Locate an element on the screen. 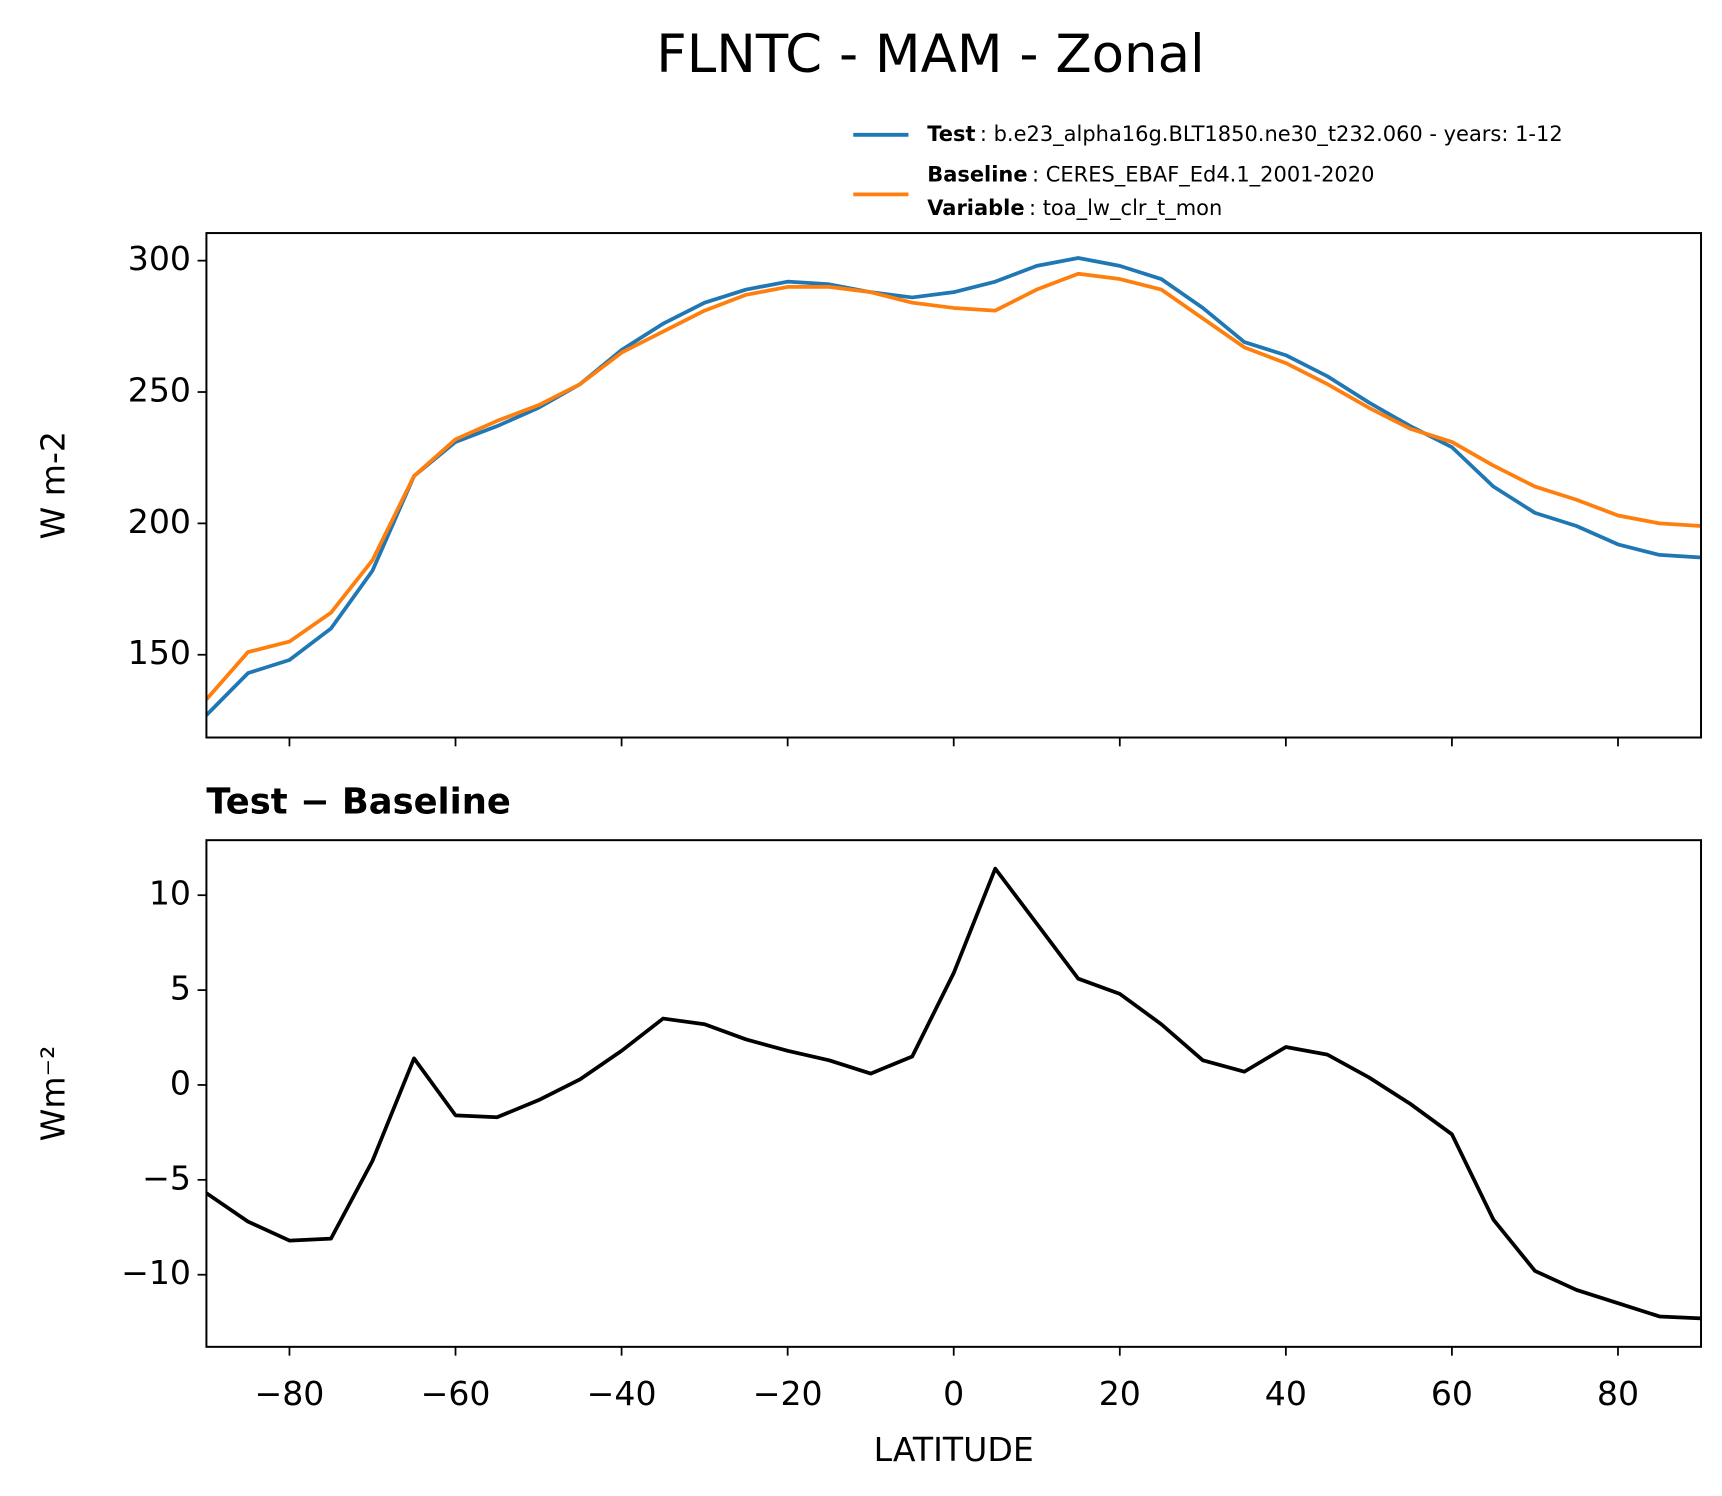 This screenshot has width=1722, height=1496. x-tick-label: −60 is located at coordinates (456, 1393).